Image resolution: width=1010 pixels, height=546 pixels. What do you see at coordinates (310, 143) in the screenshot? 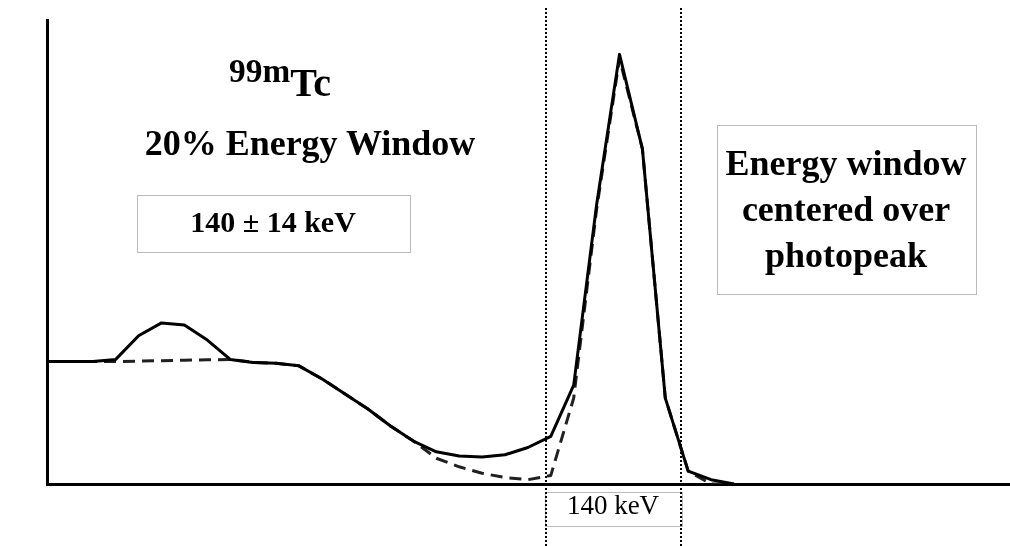
I see `text: 20% Energy Window` at bounding box center [310, 143].